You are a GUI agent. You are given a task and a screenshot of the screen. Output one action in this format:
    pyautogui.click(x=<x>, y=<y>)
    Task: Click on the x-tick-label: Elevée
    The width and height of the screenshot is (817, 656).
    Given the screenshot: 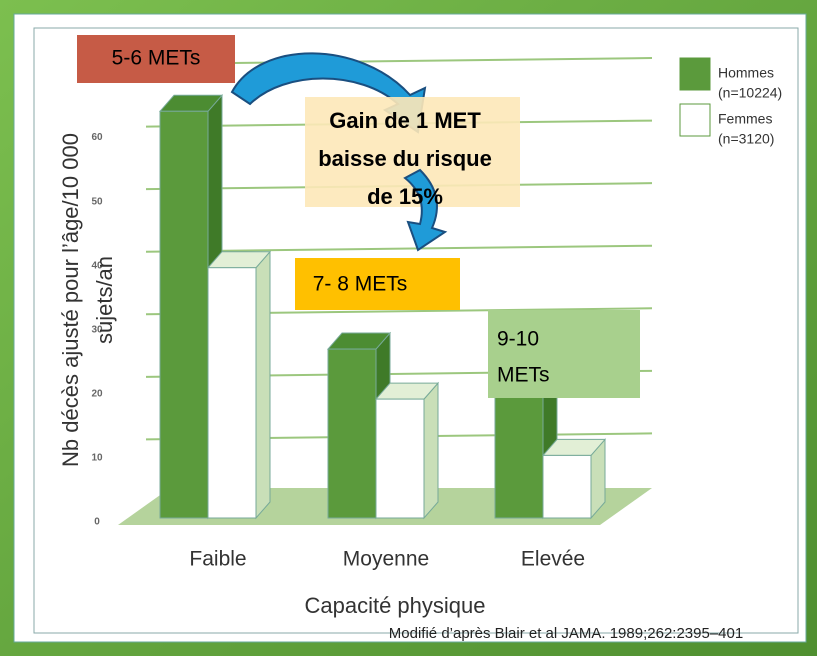 What is the action you would take?
    pyautogui.click(x=553, y=559)
    